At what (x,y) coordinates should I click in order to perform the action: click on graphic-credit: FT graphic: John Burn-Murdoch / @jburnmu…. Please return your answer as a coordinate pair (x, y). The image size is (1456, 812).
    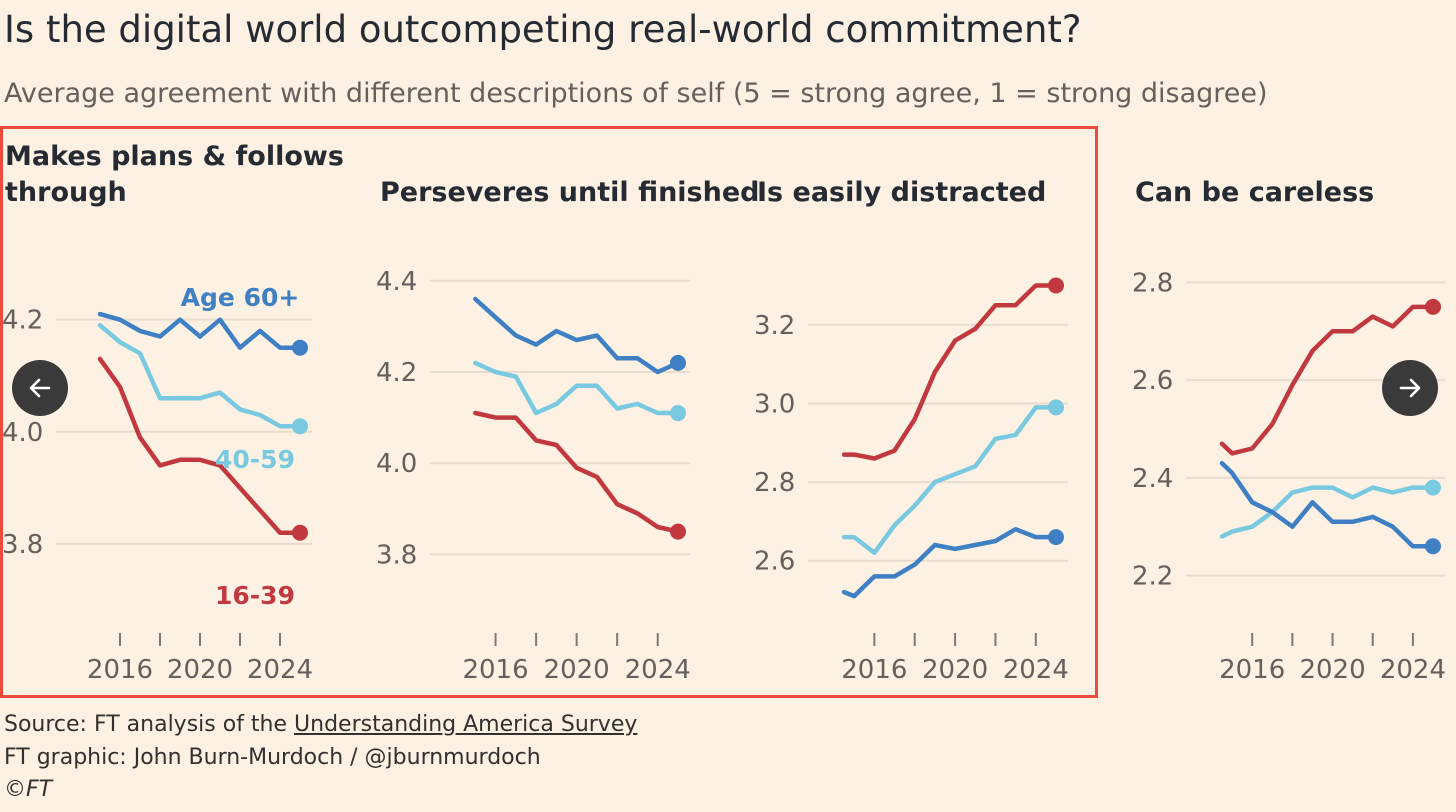
    Looking at the image, I should click on (272, 757).